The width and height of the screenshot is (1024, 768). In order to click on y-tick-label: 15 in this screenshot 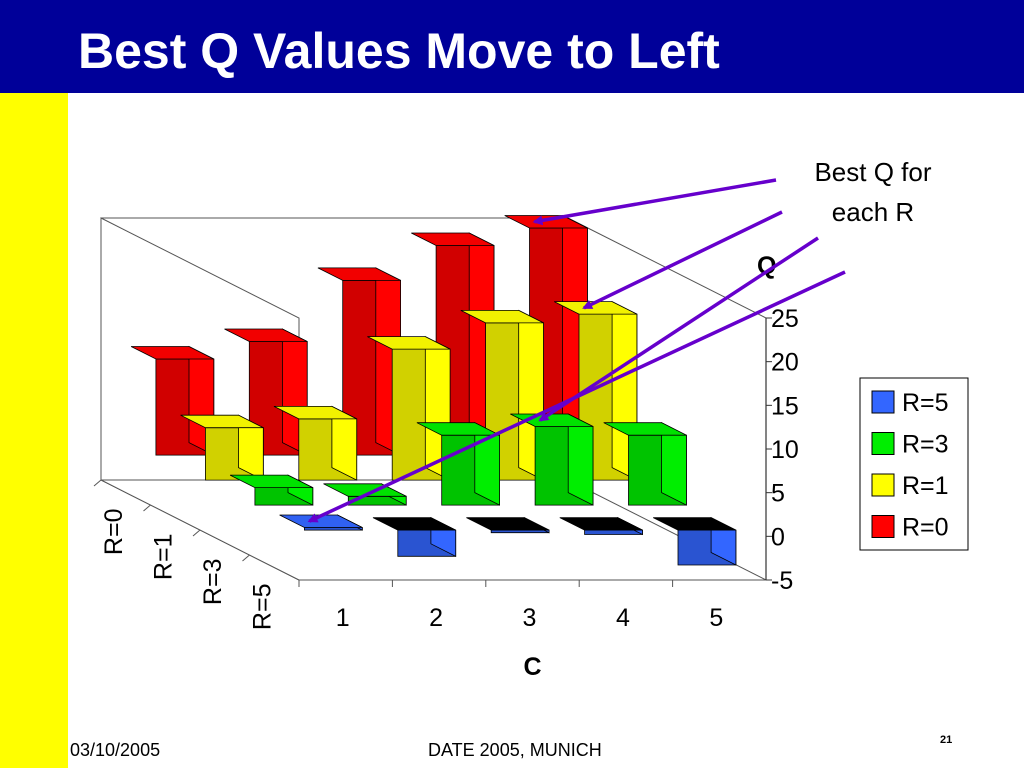, I will do `click(785, 406)`.